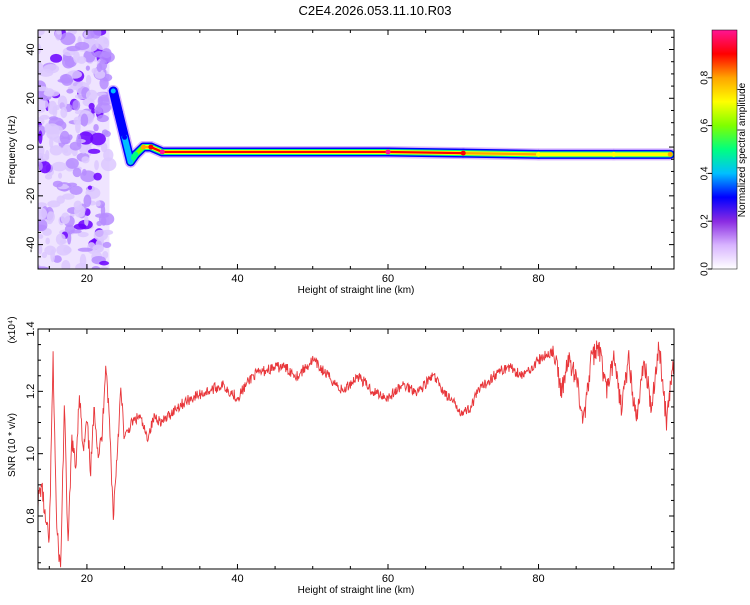 The width and height of the screenshot is (750, 605). Describe the element at coordinates (705, 125) in the screenshot. I see `colorbar-tick-label: 0.6` at that location.